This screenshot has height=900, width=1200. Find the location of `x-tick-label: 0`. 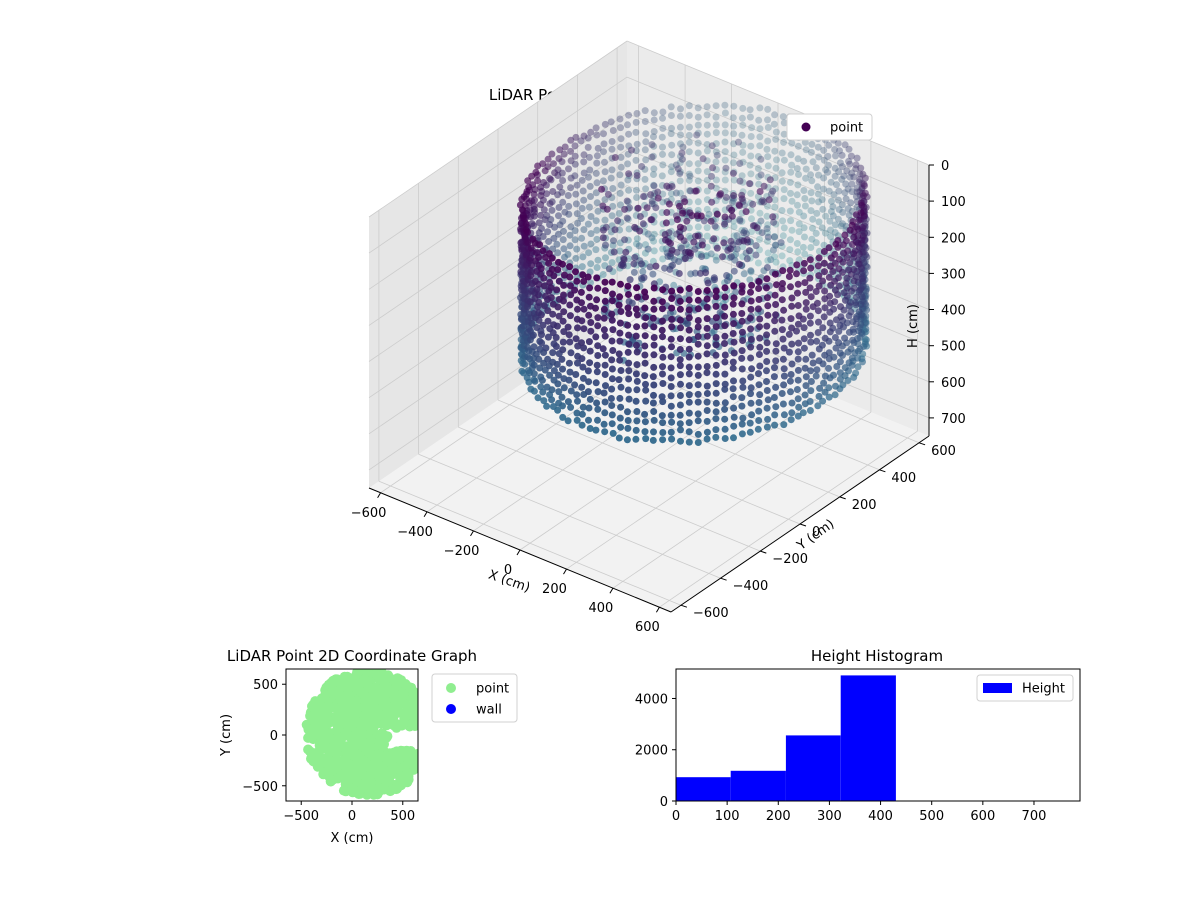

x-tick-label: 0 is located at coordinates (508, 570).